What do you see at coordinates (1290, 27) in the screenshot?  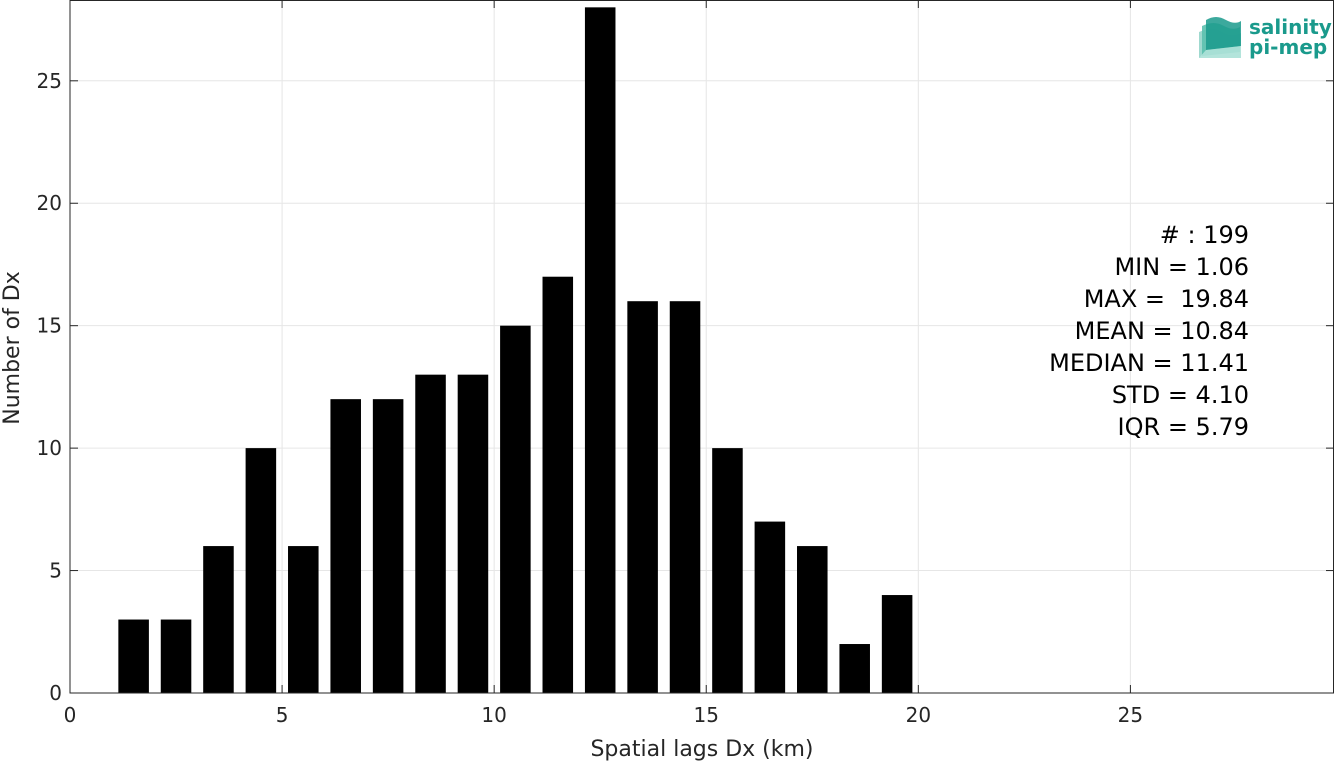 I see `logo-text-line1: salinity` at bounding box center [1290, 27].